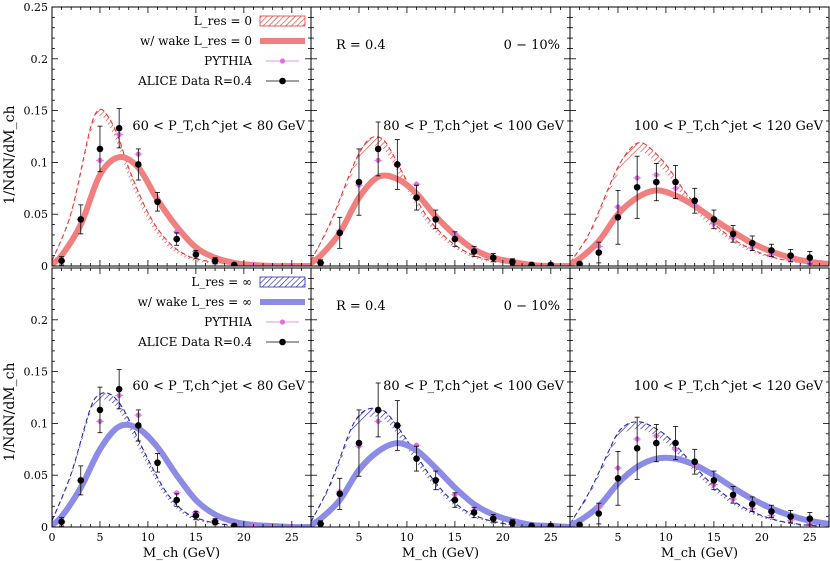 The image size is (830, 561). Describe the element at coordinates (10, 412) in the screenshot. I see `y-axis-label-bottom: 1/NdN/dM_ch` at that location.